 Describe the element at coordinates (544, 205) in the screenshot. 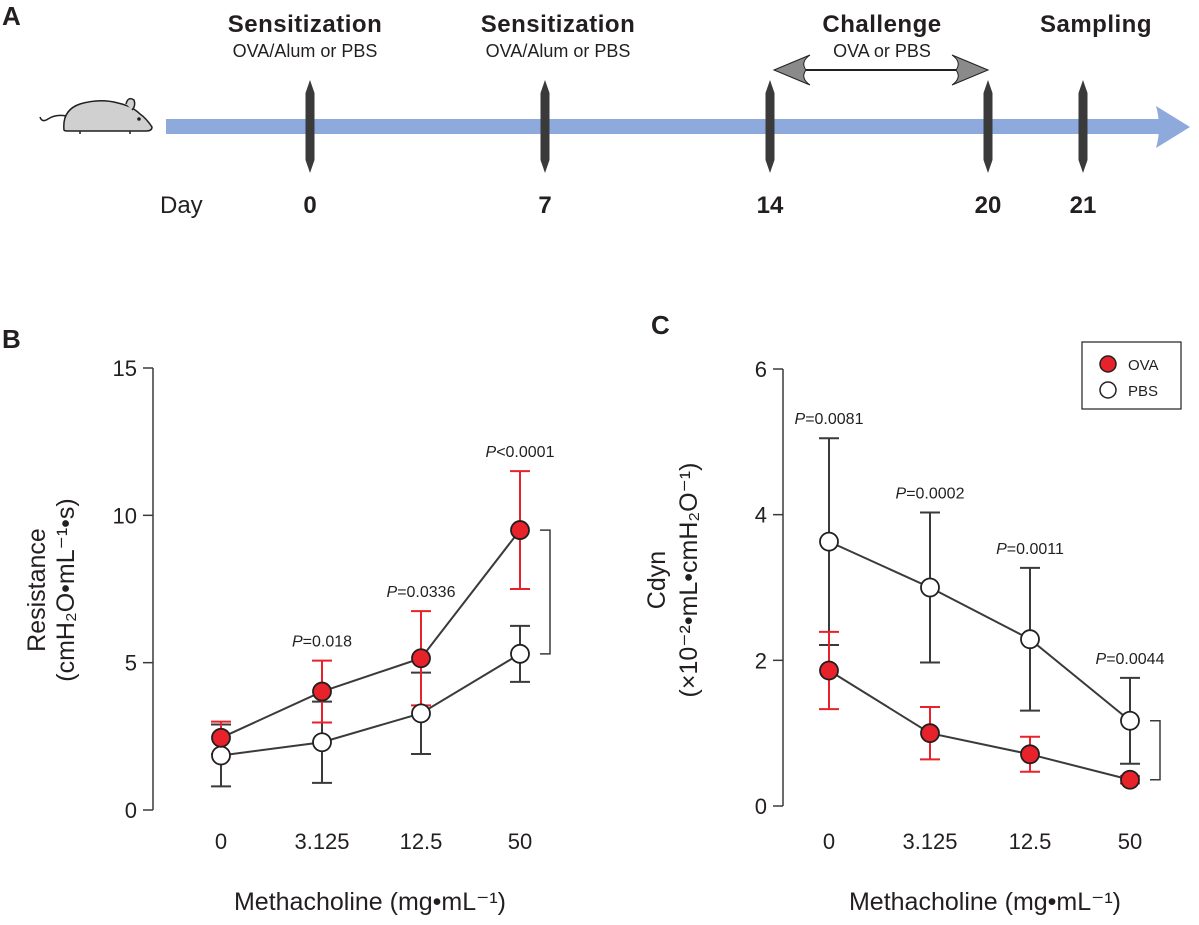

I see `day-number-7: 7` at that location.